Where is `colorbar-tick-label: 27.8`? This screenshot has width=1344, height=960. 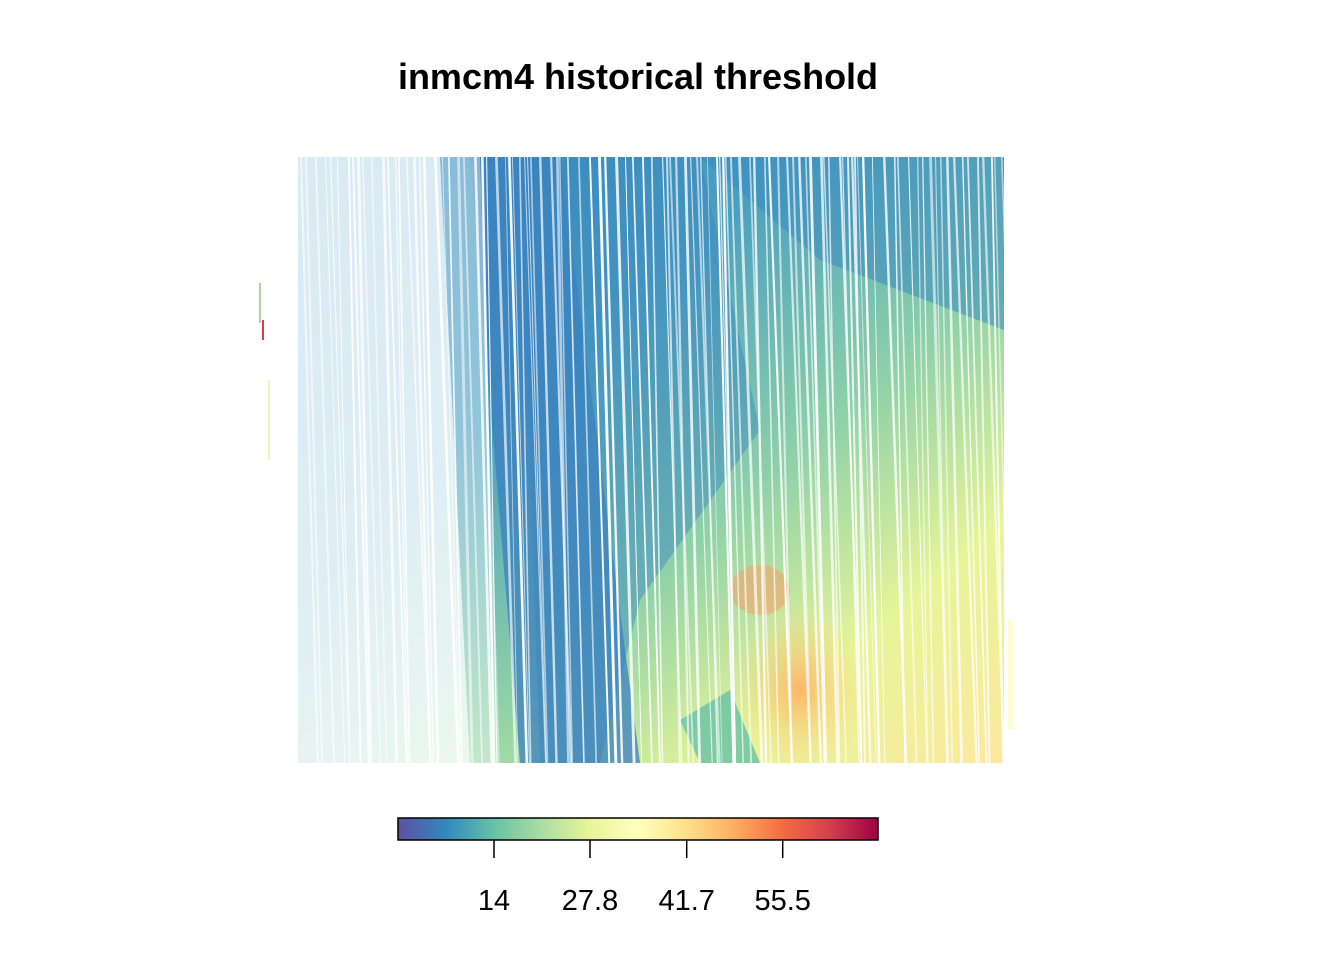 colorbar-tick-label: 27.8 is located at coordinates (590, 901).